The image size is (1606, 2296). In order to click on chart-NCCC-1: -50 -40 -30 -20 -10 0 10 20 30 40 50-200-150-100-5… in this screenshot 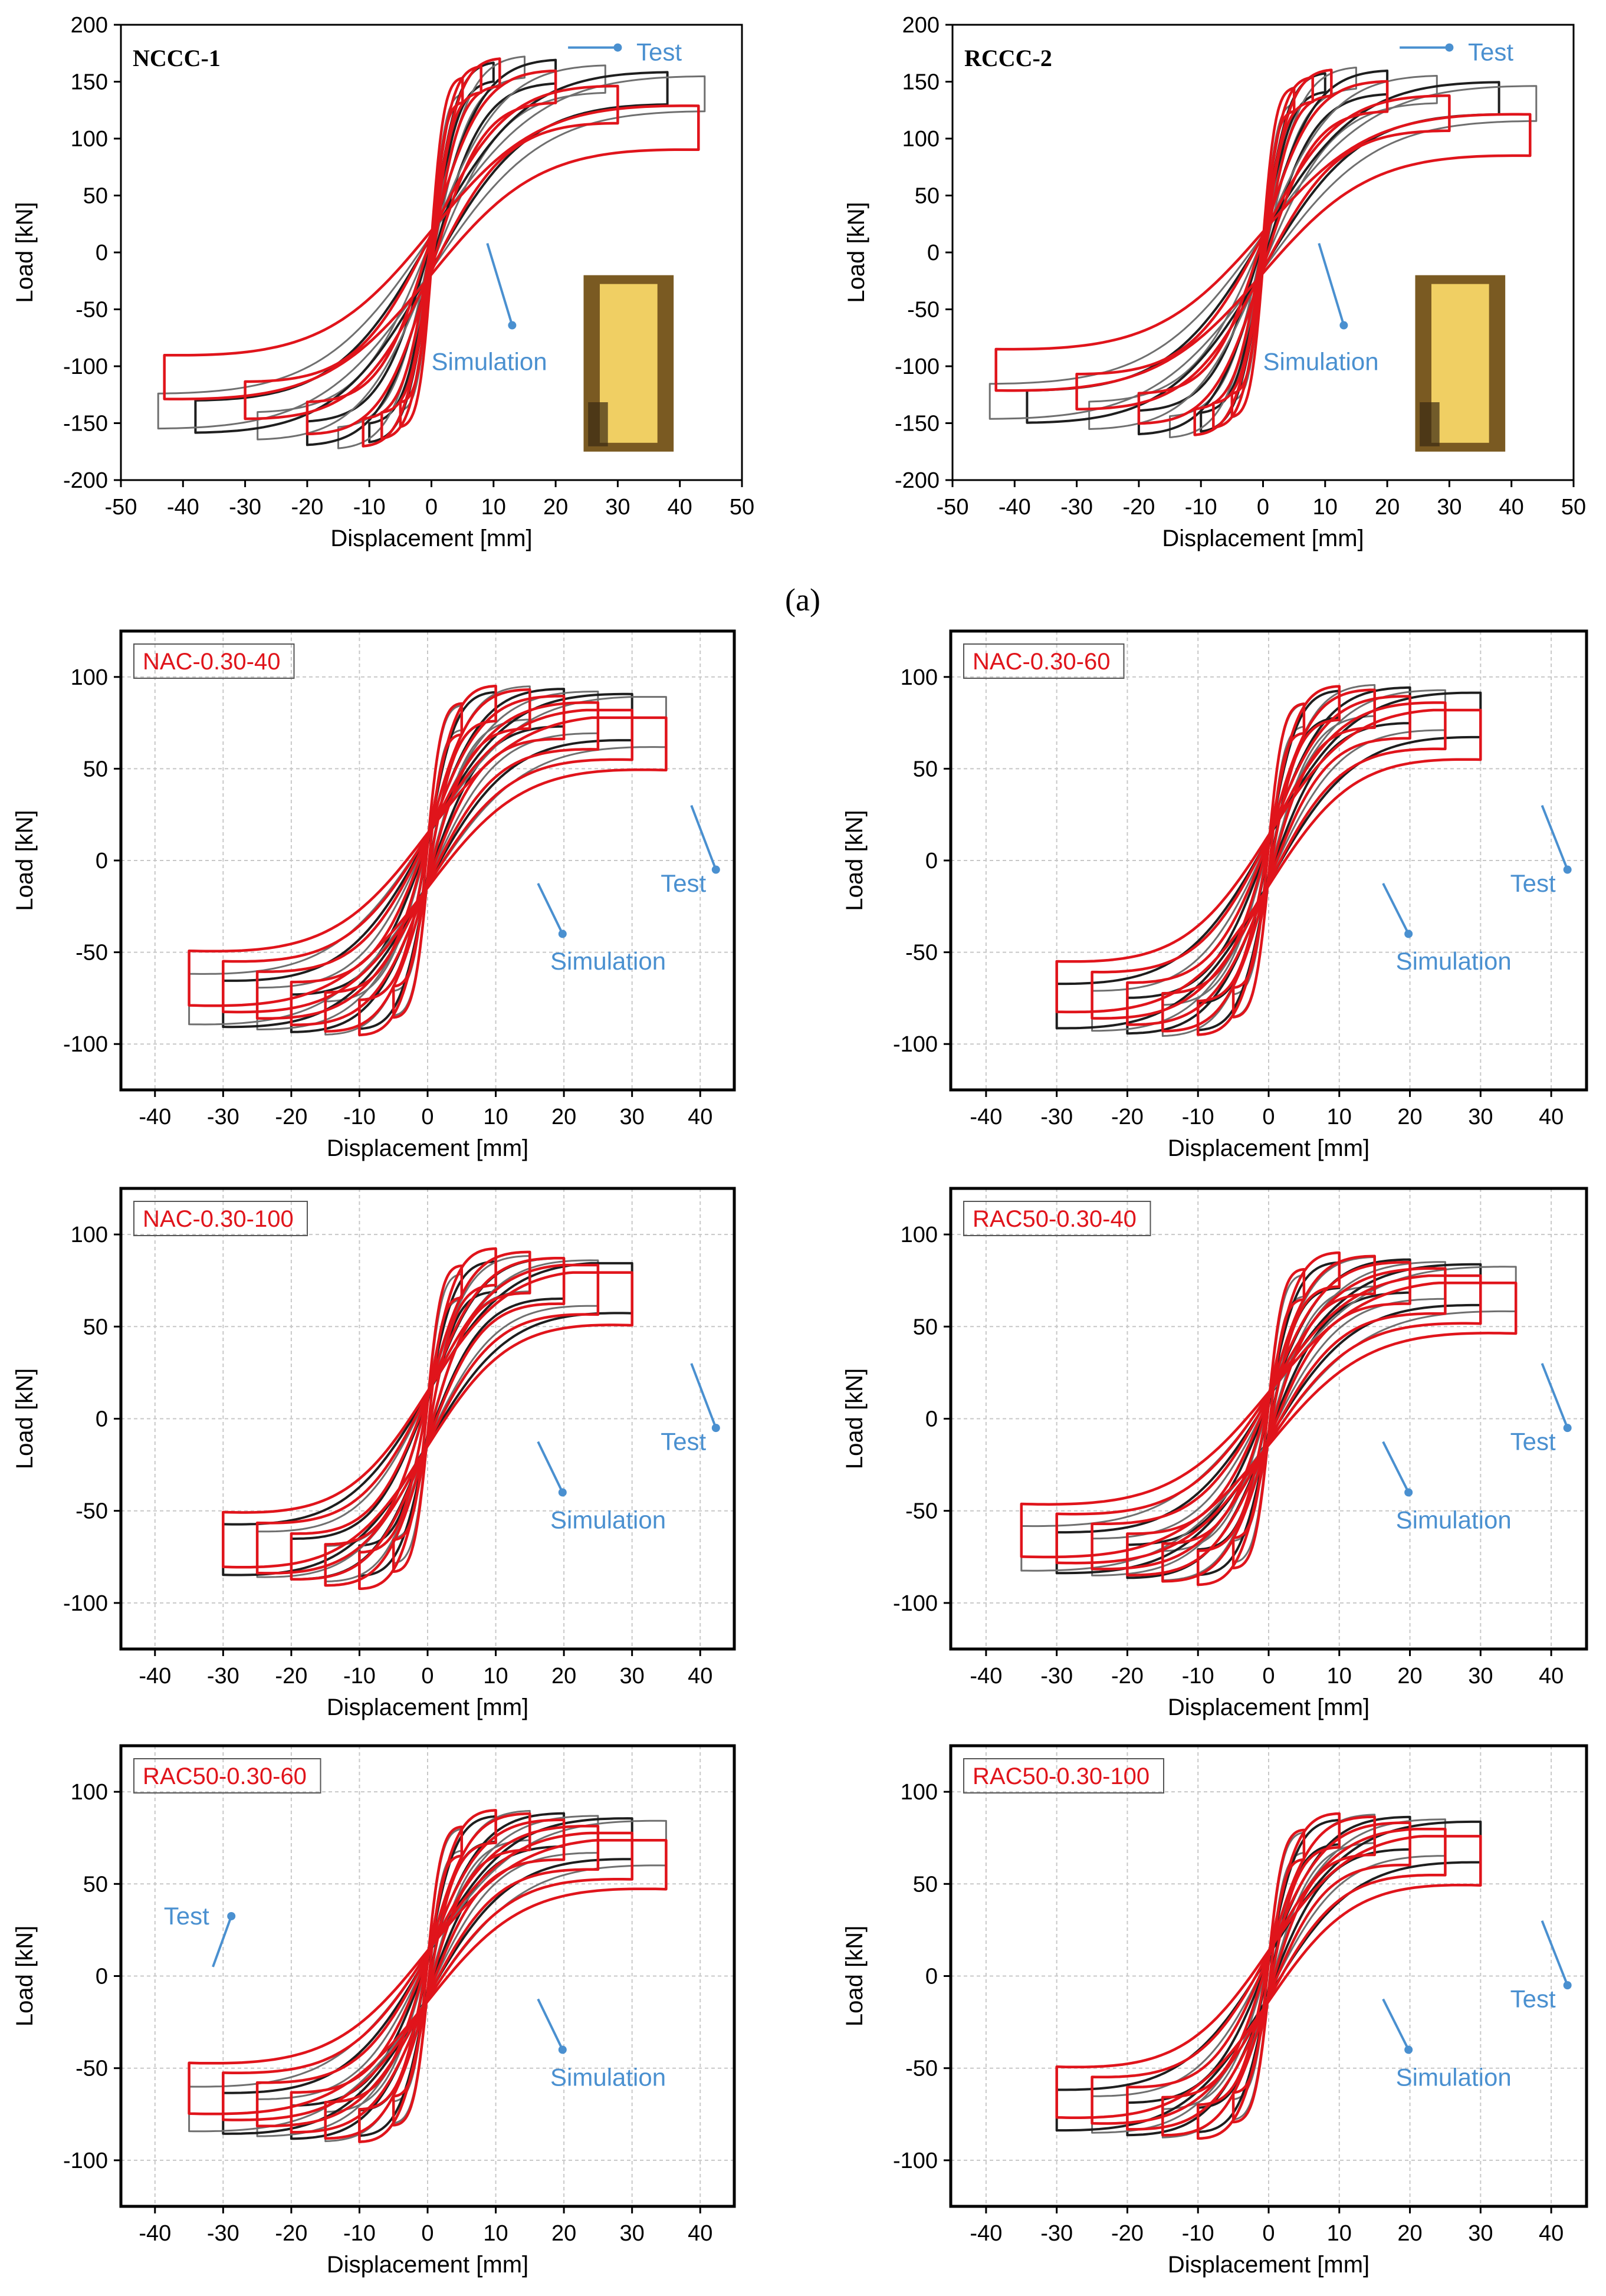, I will do `click(383, 282)`.